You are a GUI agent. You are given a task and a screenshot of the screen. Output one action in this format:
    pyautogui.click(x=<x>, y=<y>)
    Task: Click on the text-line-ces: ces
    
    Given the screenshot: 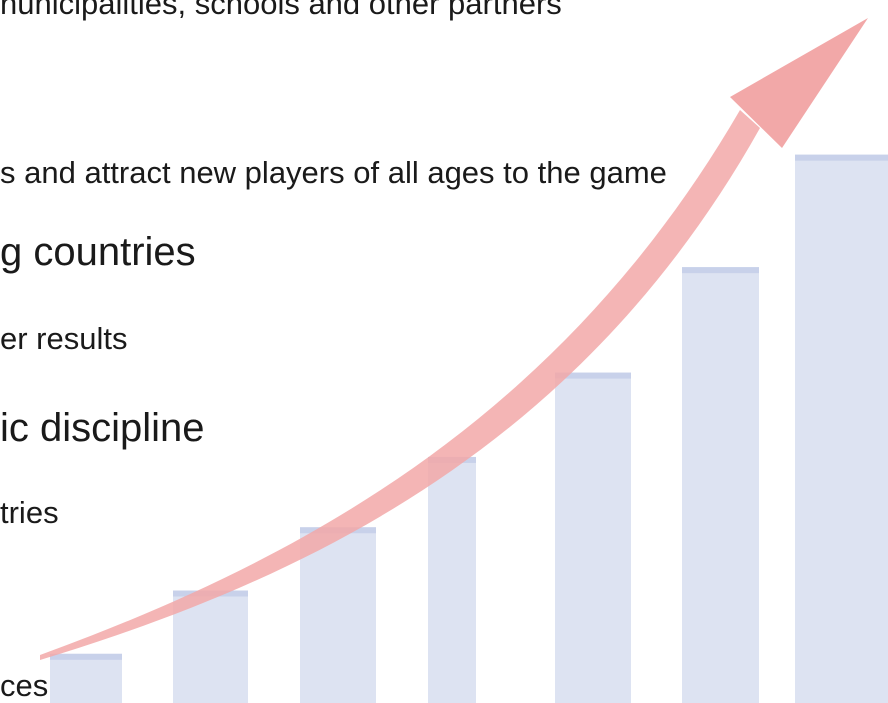 What is the action you would take?
    pyautogui.click(x=24, y=685)
    